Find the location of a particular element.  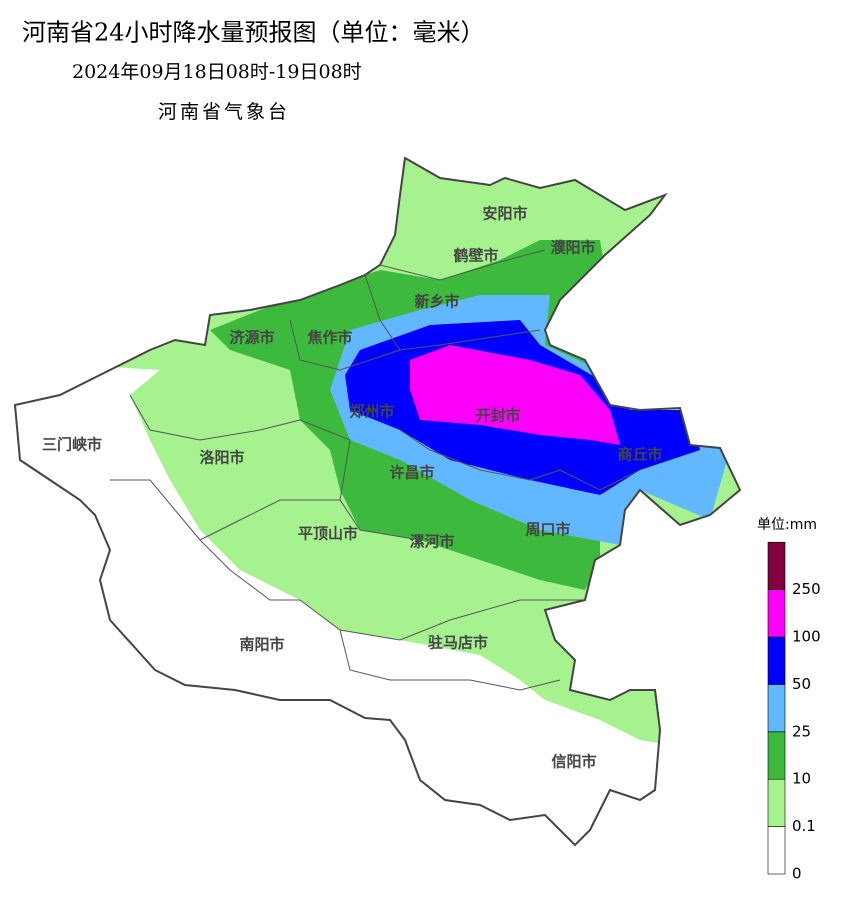

city-label: 焦作市 is located at coordinates (329, 338).